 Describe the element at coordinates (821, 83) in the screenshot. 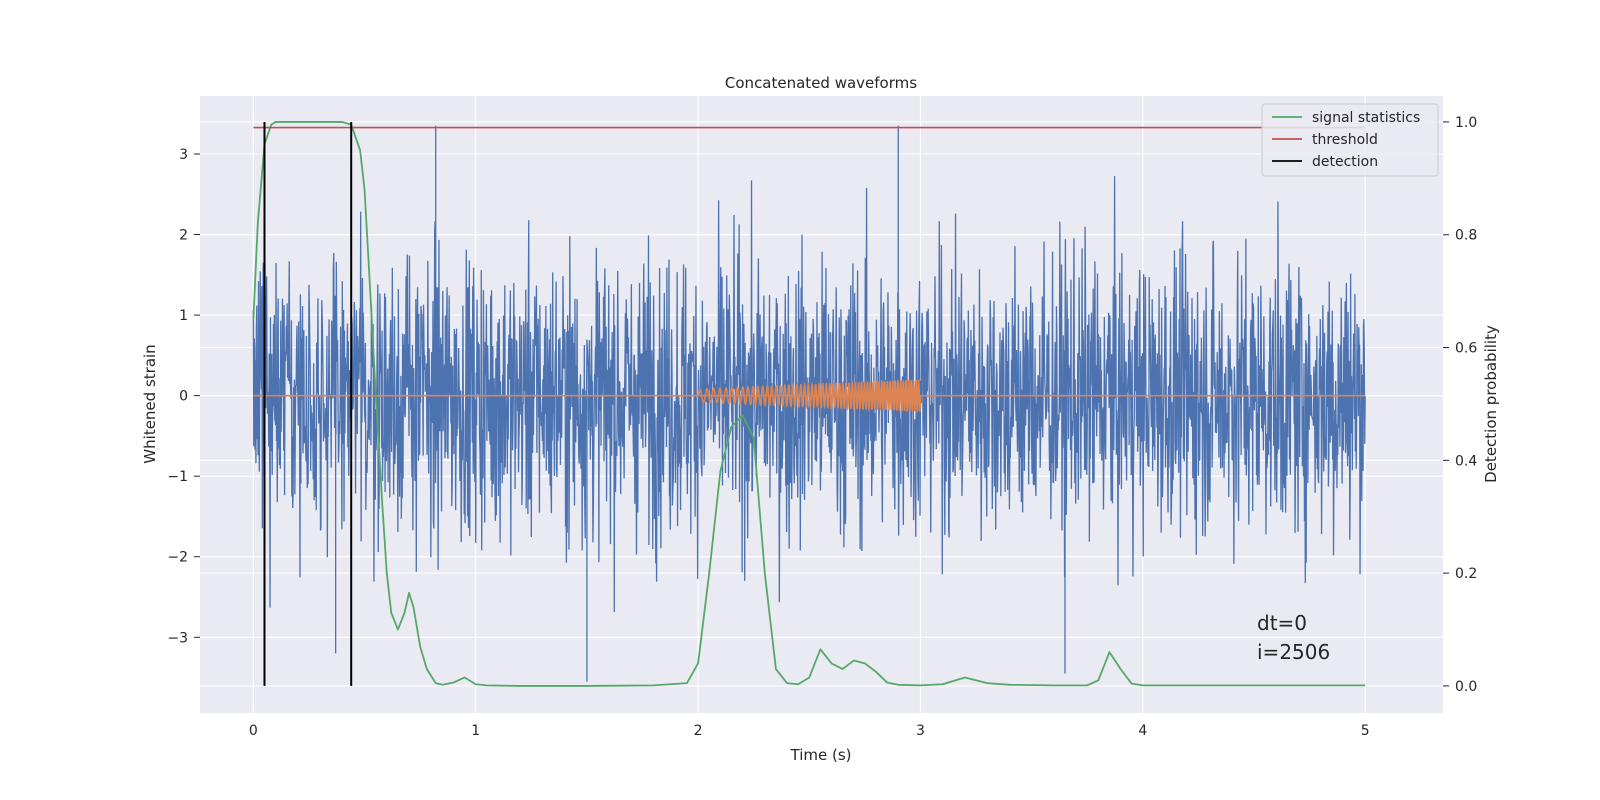

I see `chart-title: Concatenated waveforms` at that location.